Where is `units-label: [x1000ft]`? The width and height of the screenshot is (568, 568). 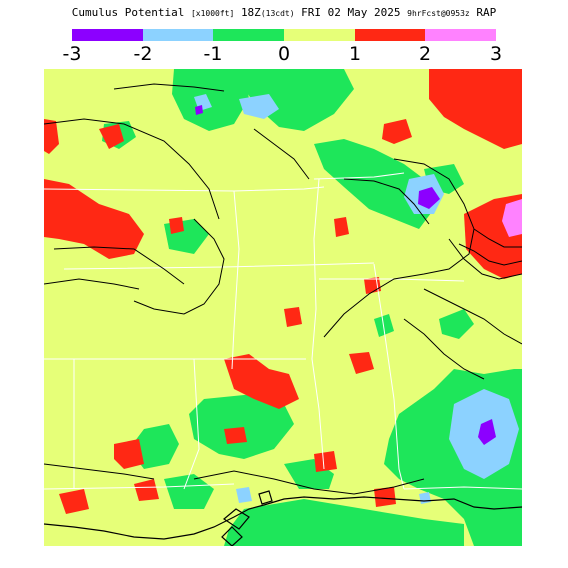 units-label: [x1000ft] is located at coordinates (212, 13).